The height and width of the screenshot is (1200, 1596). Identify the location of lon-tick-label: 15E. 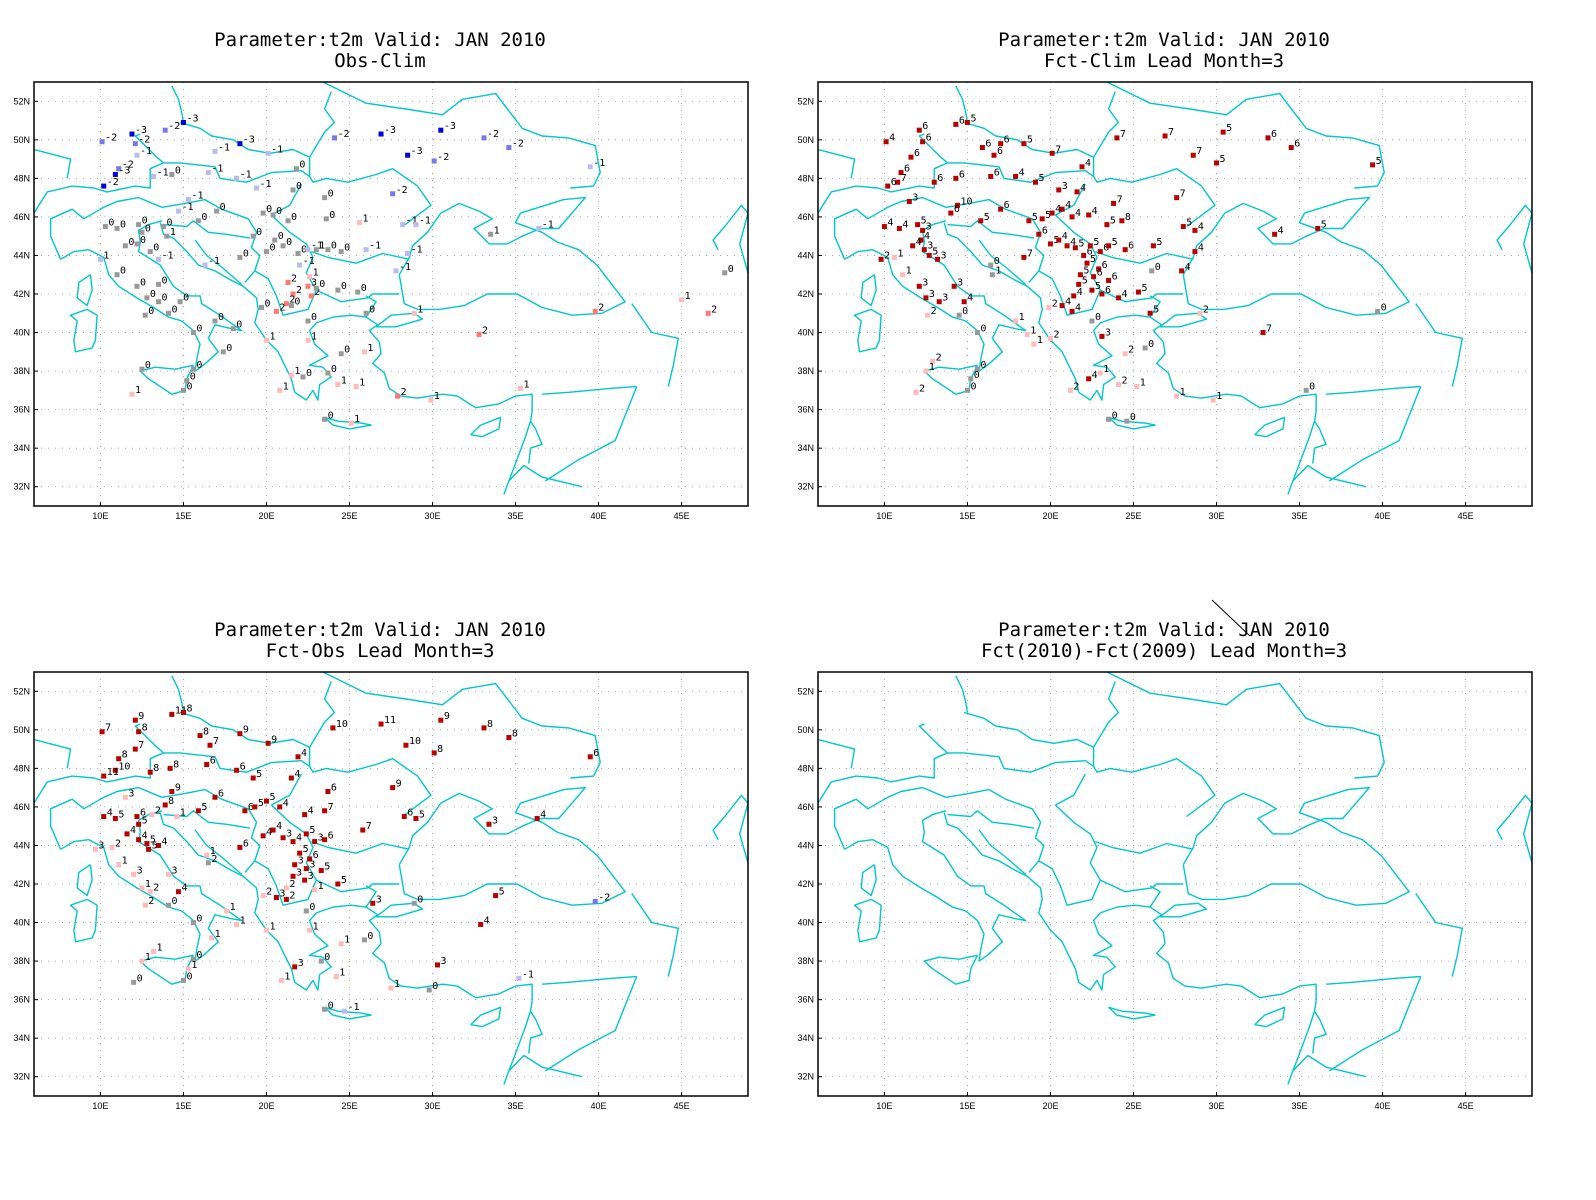
(967, 516).